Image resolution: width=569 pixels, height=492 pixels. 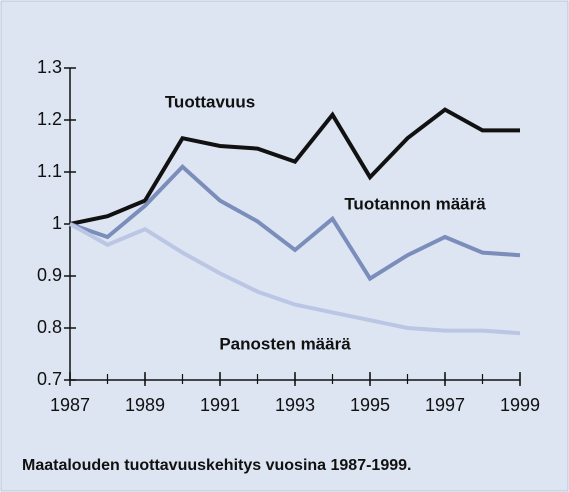 What do you see at coordinates (70, 405) in the screenshot?
I see `x-tick-label: 1987` at bounding box center [70, 405].